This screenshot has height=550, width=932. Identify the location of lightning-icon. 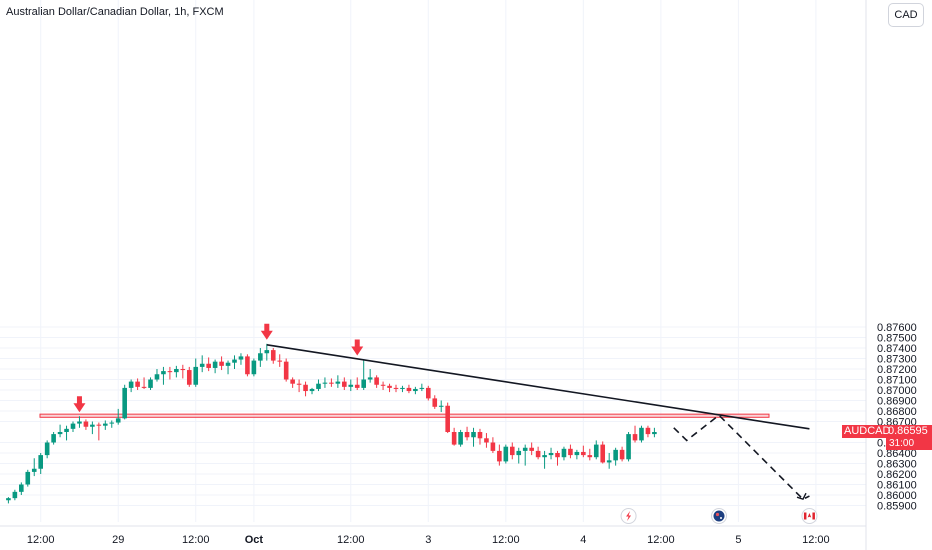
(628, 516).